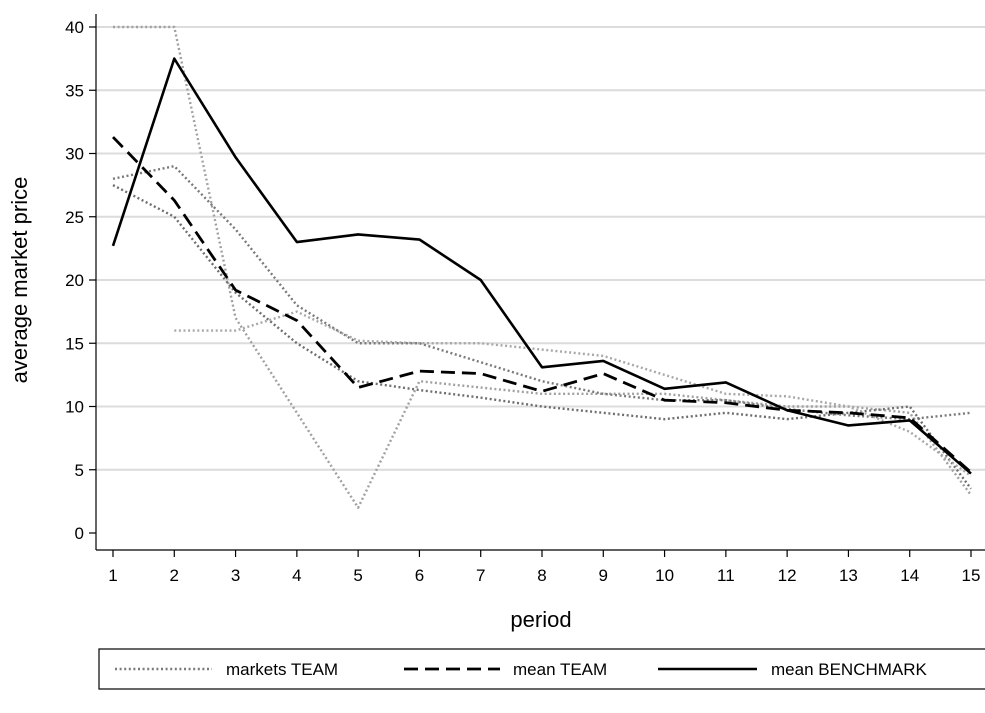 The image size is (985, 713). Describe the element at coordinates (848, 575) in the screenshot. I see `x-tick-label: 13` at that location.